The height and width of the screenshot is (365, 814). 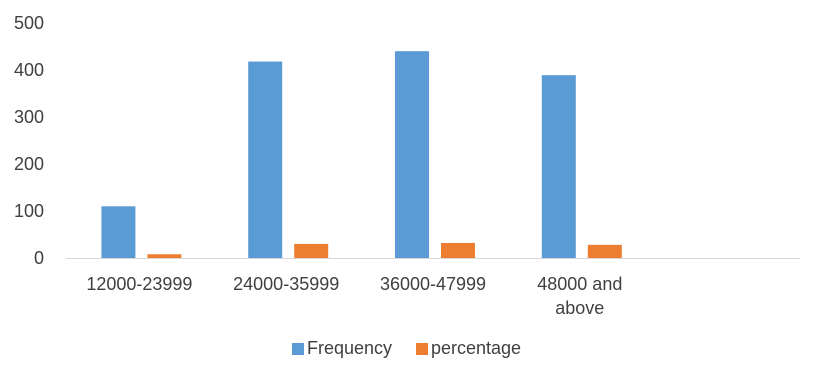 What do you see at coordinates (422, 349) in the screenshot?
I see `legend-swatch-percentage` at bounding box center [422, 349].